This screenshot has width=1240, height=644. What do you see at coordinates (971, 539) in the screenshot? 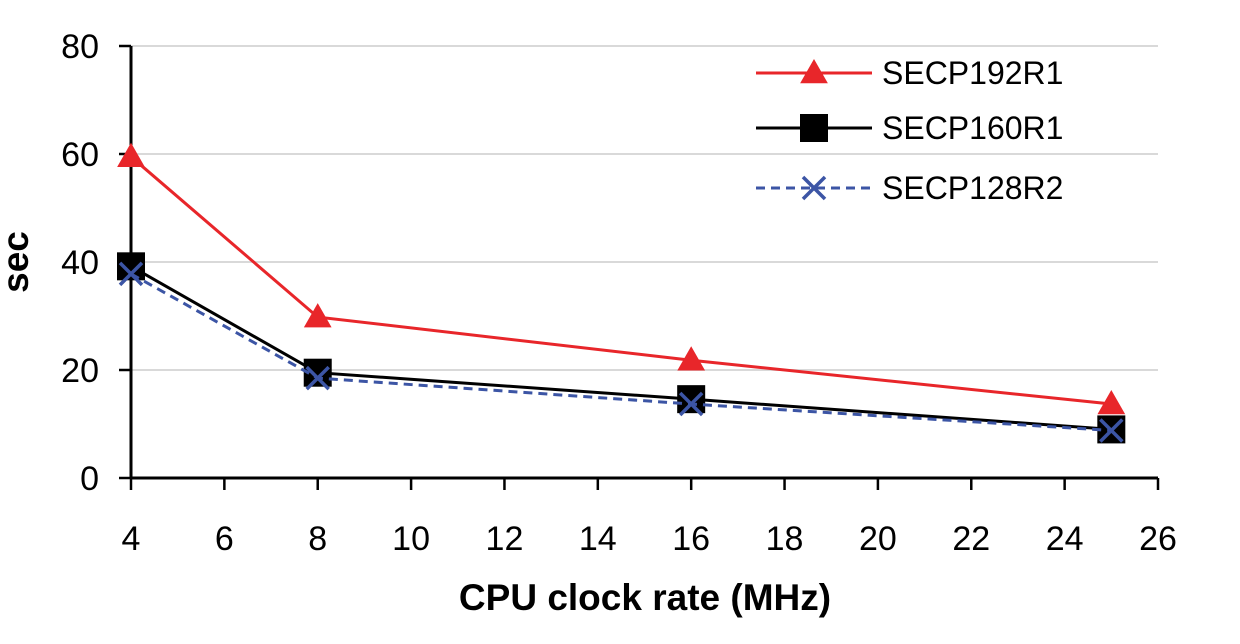
I see `x-tick-label: 22` at bounding box center [971, 539].